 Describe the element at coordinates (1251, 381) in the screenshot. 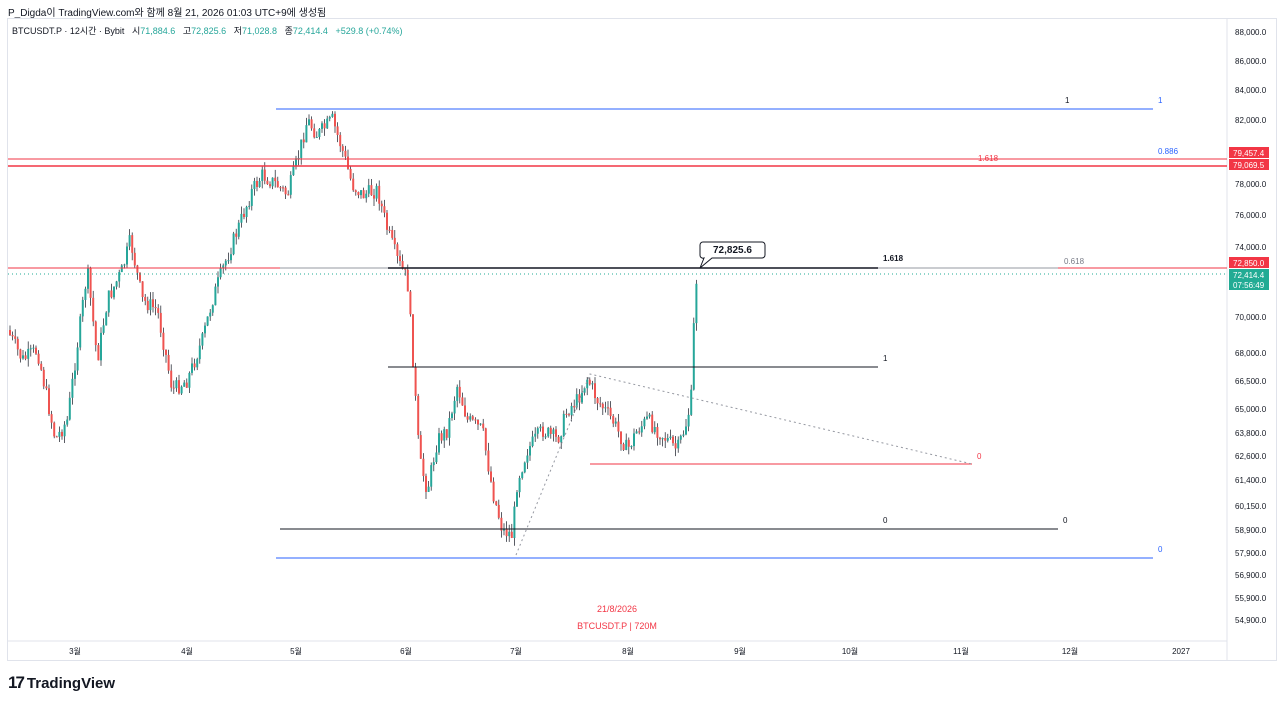

I see `y-tick-label: 66,500.0` at that location.